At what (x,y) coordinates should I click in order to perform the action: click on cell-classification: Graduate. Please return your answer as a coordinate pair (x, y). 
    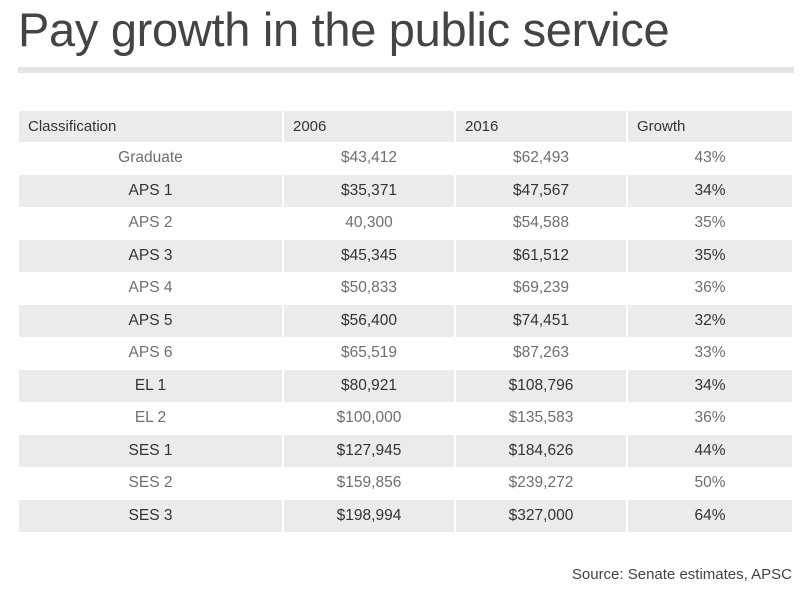
    Looking at the image, I should click on (151, 158).